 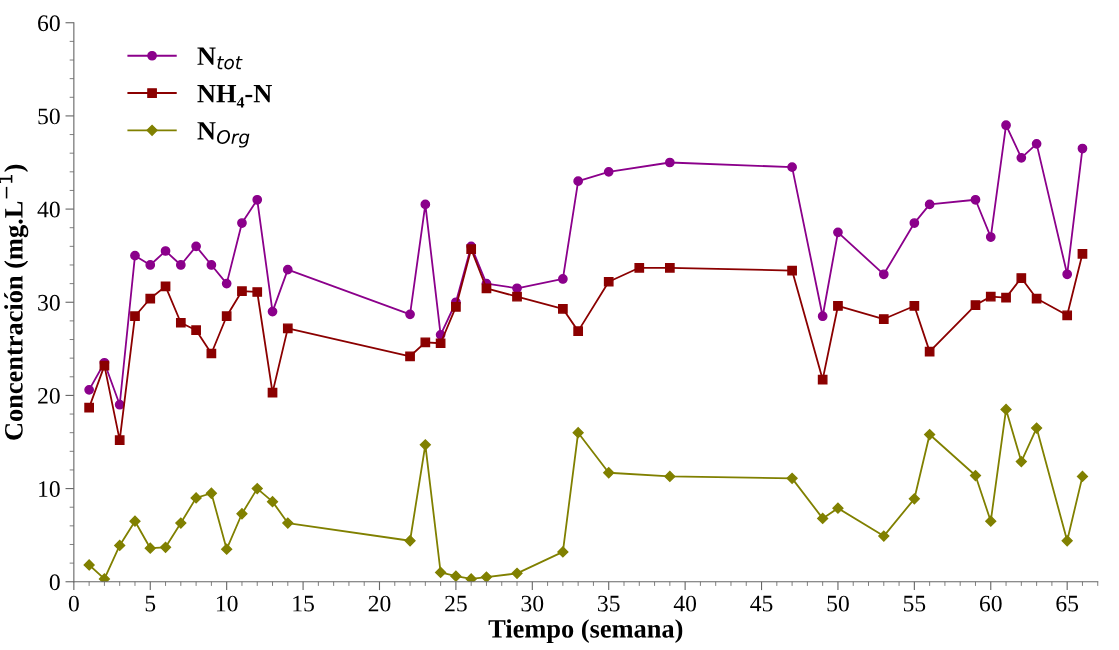 What do you see at coordinates (227, 603) in the screenshot?
I see `x-tick-label: 10` at bounding box center [227, 603].